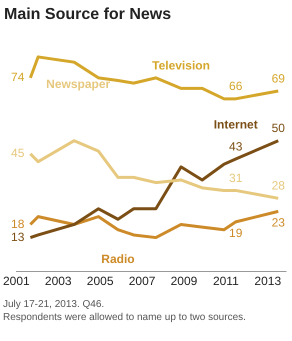  I want to click on x-tick-label: 2005, so click(100, 281).